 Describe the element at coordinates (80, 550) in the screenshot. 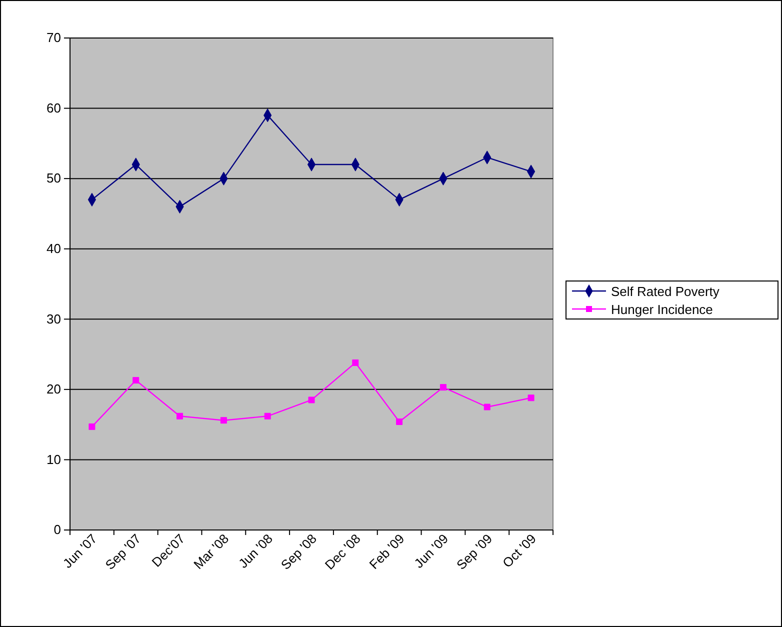

I see `x-tick-label: Jun '07` at that location.